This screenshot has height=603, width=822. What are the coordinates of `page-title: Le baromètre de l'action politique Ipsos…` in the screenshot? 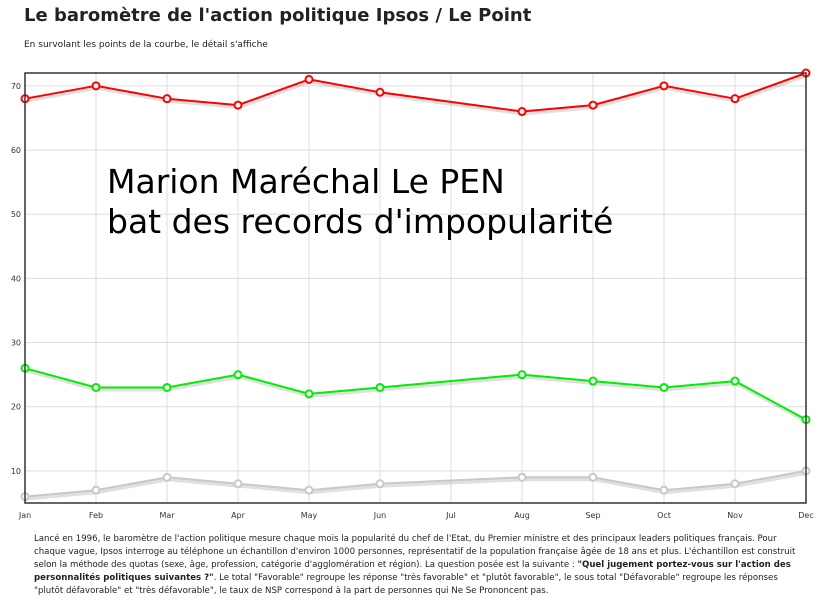 It's located at (278, 15).